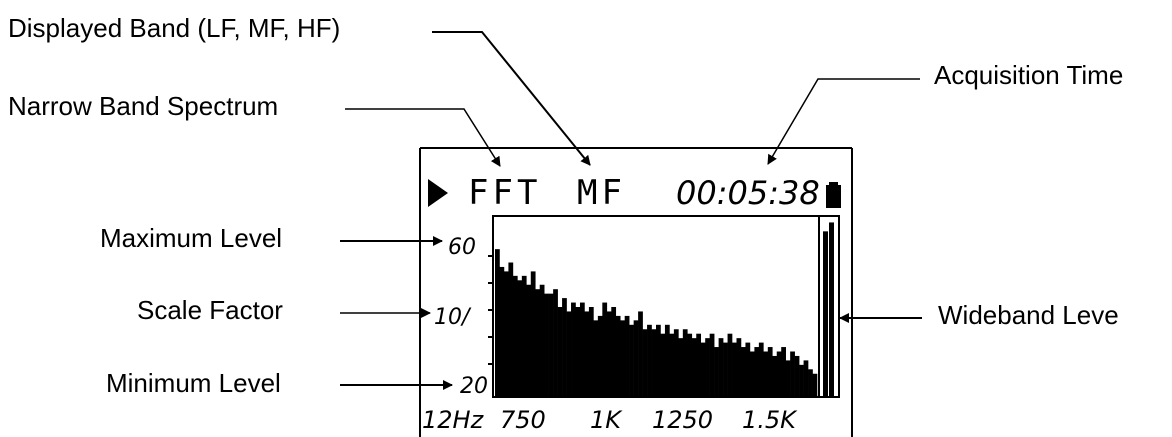 The height and width of the screenshot is (437, 1172). I want to click on wideband-bars, so click(828, 309).